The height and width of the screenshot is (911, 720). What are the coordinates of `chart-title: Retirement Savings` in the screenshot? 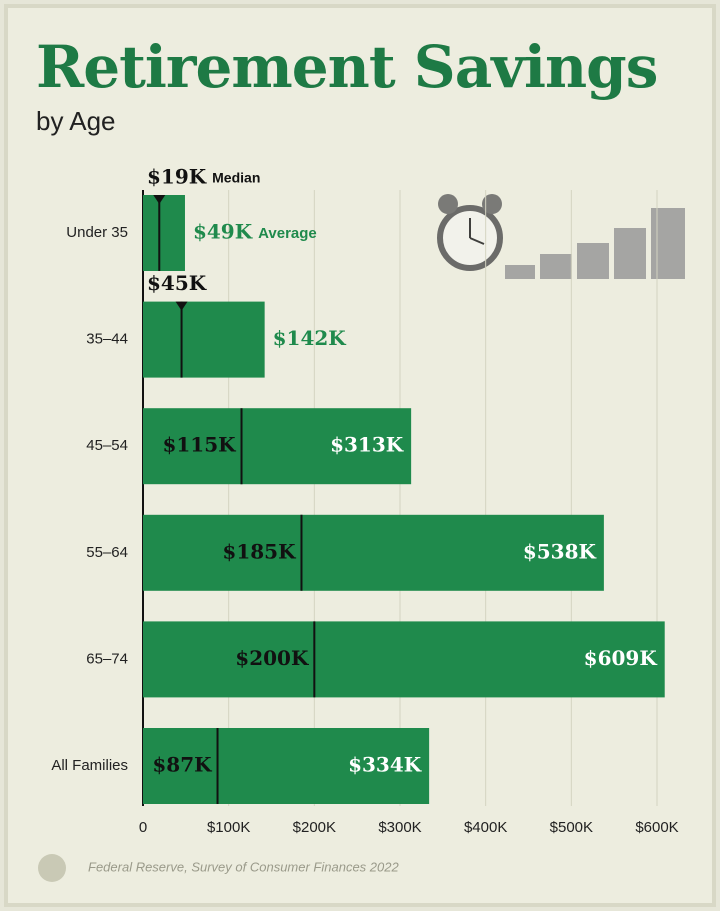 It's located at (346, 67).